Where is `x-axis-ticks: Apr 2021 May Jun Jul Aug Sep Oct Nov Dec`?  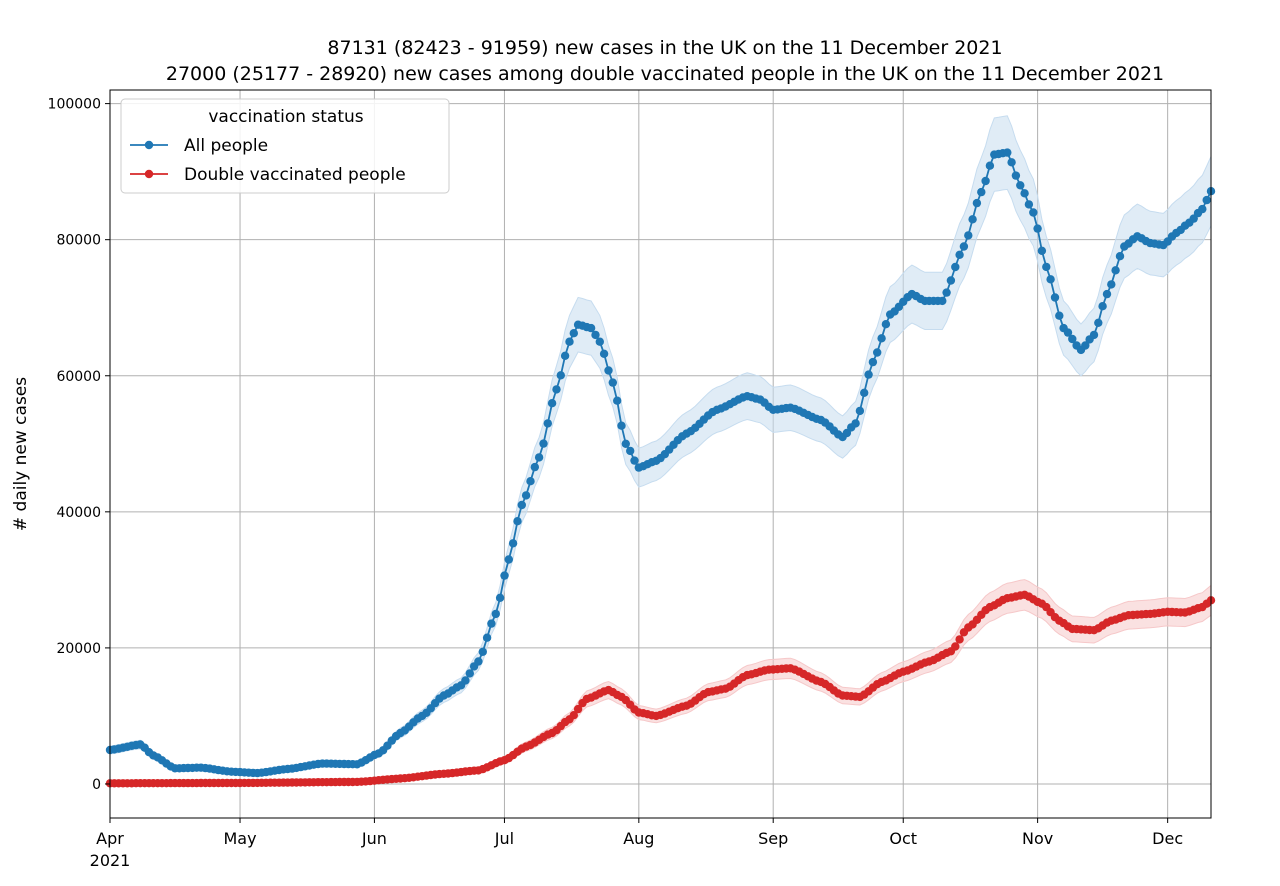
x-axis-ticks: Apr 2021 May Jun Jul Aug Sep Oct Nov Dec is located at coordinates (636, 844).